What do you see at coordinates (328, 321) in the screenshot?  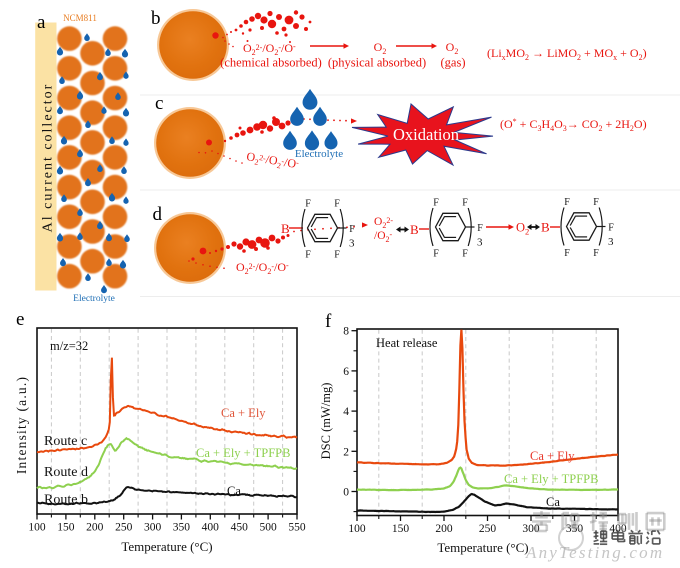 I see `svg-text: f` at bounding box center [328, 321].